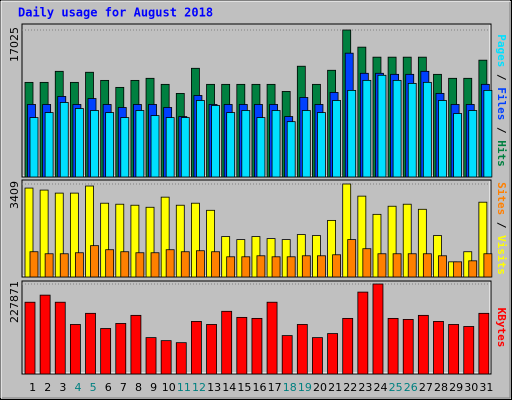 This screenshot has width=512, height=400. Describe the element at coordinates (14, 302) in the screenshot. I see `y-tick-label: 227871` at that location.